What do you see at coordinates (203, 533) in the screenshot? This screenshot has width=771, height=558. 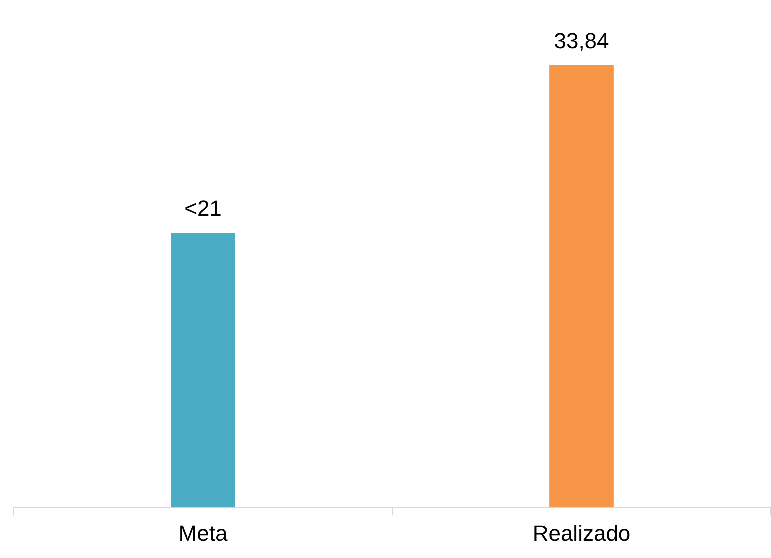 I see `x-tick-label: Meta` at bounding box center [203, 533].